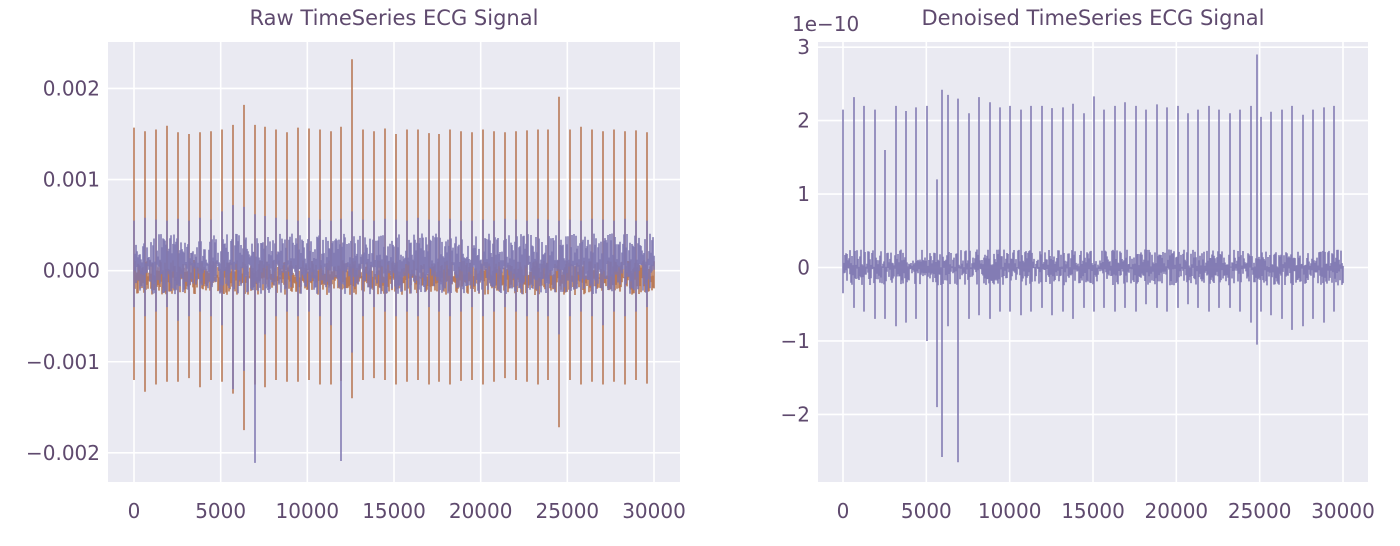 The image size is (1400, 546). I want to click on raw-chart-title: Raw TimeSeries ECG Signal, so click(394, 18).